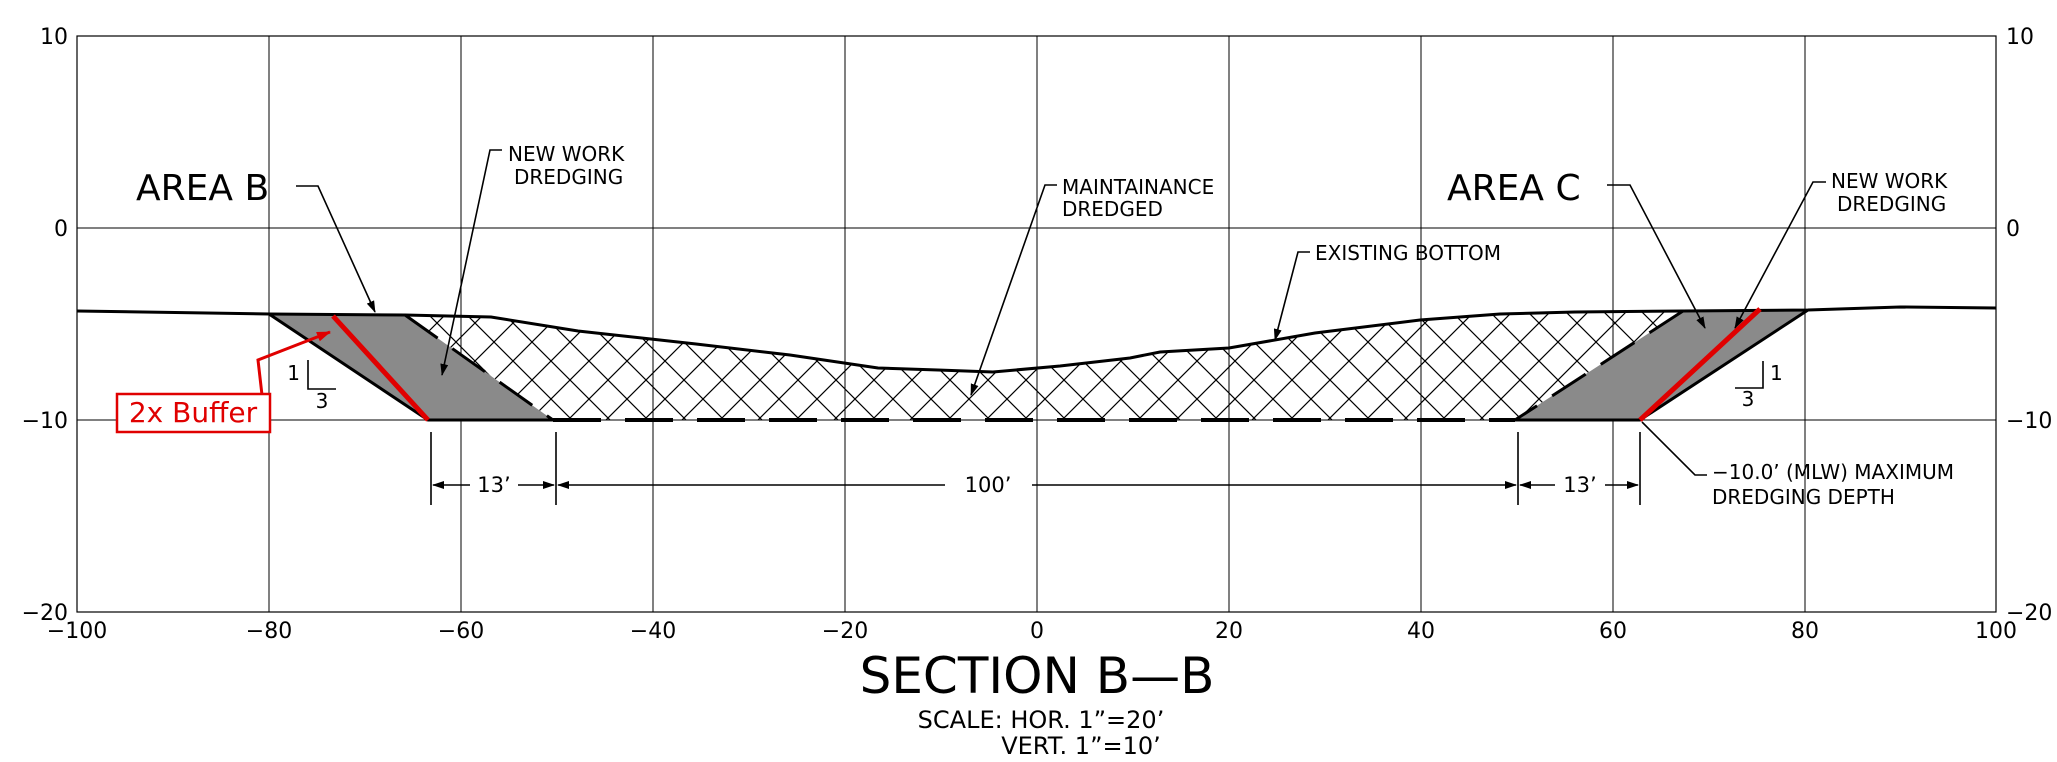  I want to click on x-tick: 80, so click(1805, 631).